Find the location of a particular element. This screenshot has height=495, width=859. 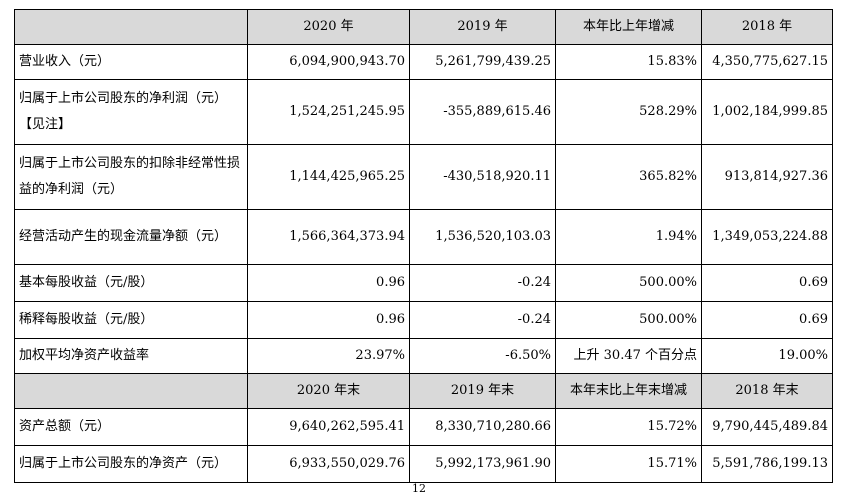

cell-2018: 913,814,927.36 is located at coordinates (767, 177).